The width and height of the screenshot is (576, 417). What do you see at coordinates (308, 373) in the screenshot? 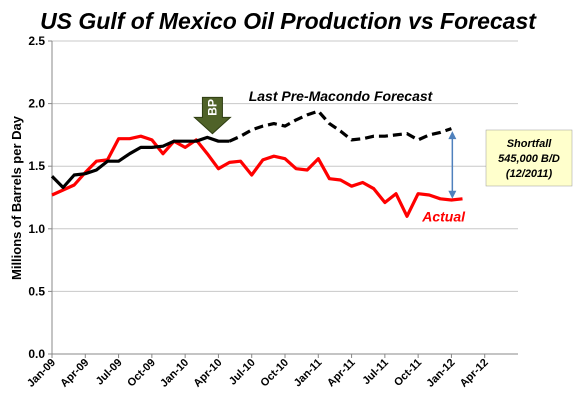
I see `x-tick-label: Jan-11` at bounding box center [308, 373].